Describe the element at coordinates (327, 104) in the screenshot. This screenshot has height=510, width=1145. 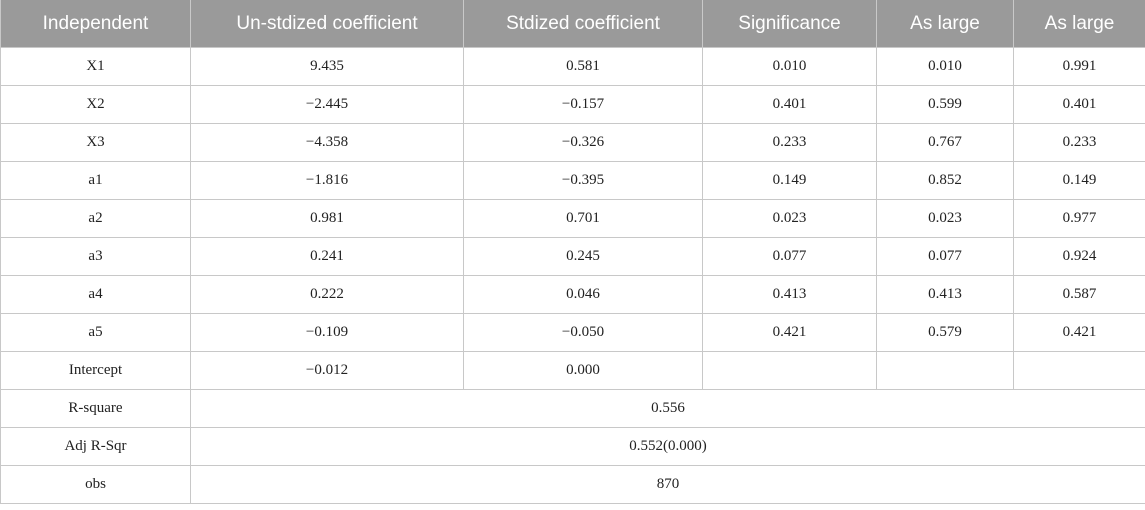
I see `cell-unstdized: −2.445` at that location.